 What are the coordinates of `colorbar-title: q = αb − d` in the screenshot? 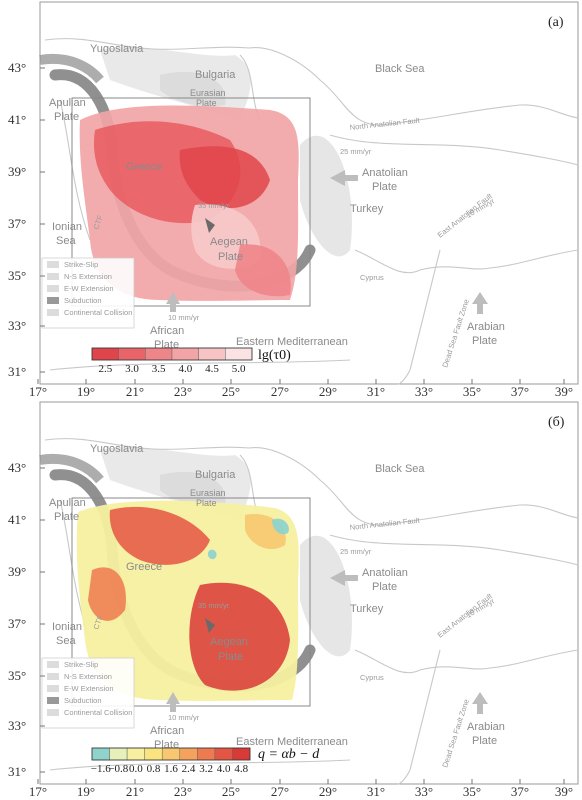 It's located at (289, 754).